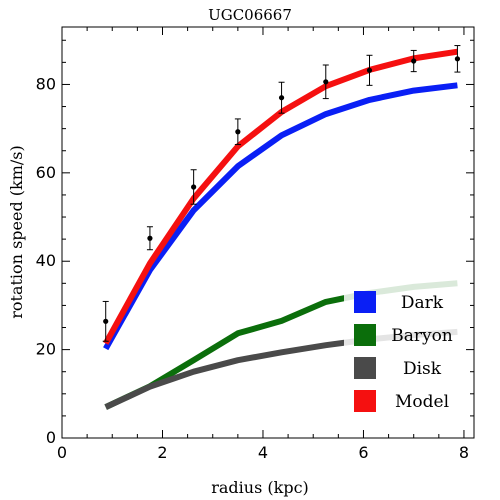  Describe the element at coordinates (422, 336) in the screenshot. I see `legend-label-baryon: Baryon` at that location.